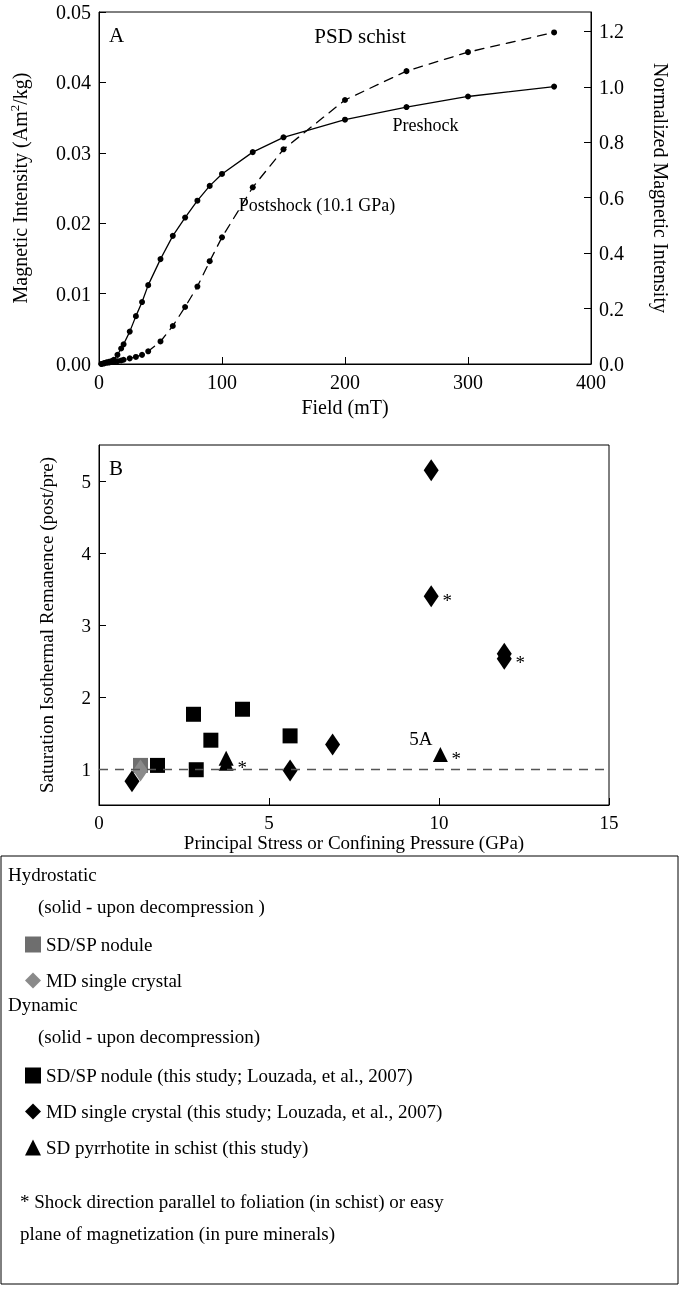  Describe the element at coordinates (234, 1217) in the screenshot. I see `text: * Shock direction parallel to foliation (in schist) or easy plane of magnetization (in pure minerals)` at that location.